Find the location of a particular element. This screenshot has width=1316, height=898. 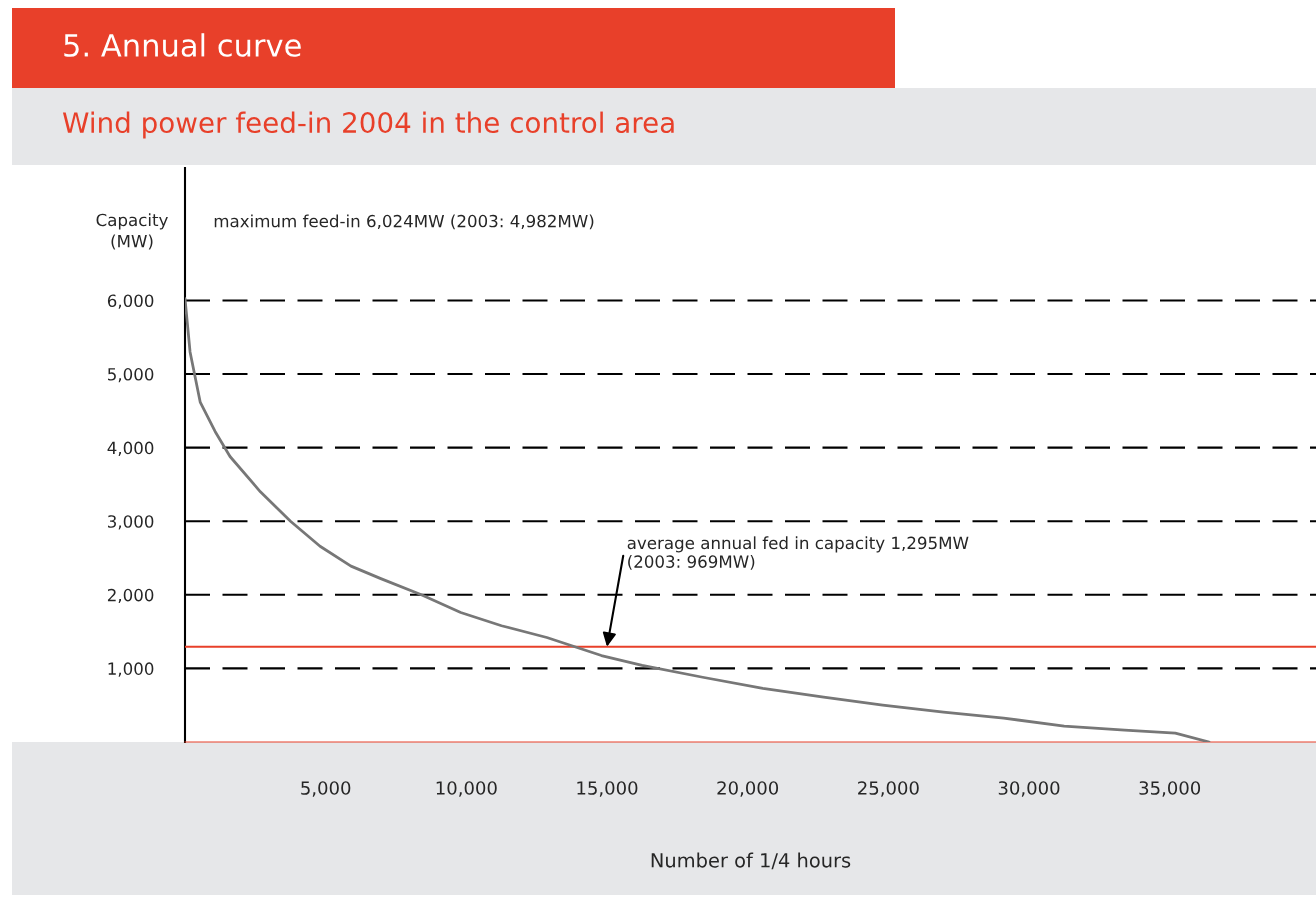

x-tick-label: 35,000 is located at coordinates (1170, 789).